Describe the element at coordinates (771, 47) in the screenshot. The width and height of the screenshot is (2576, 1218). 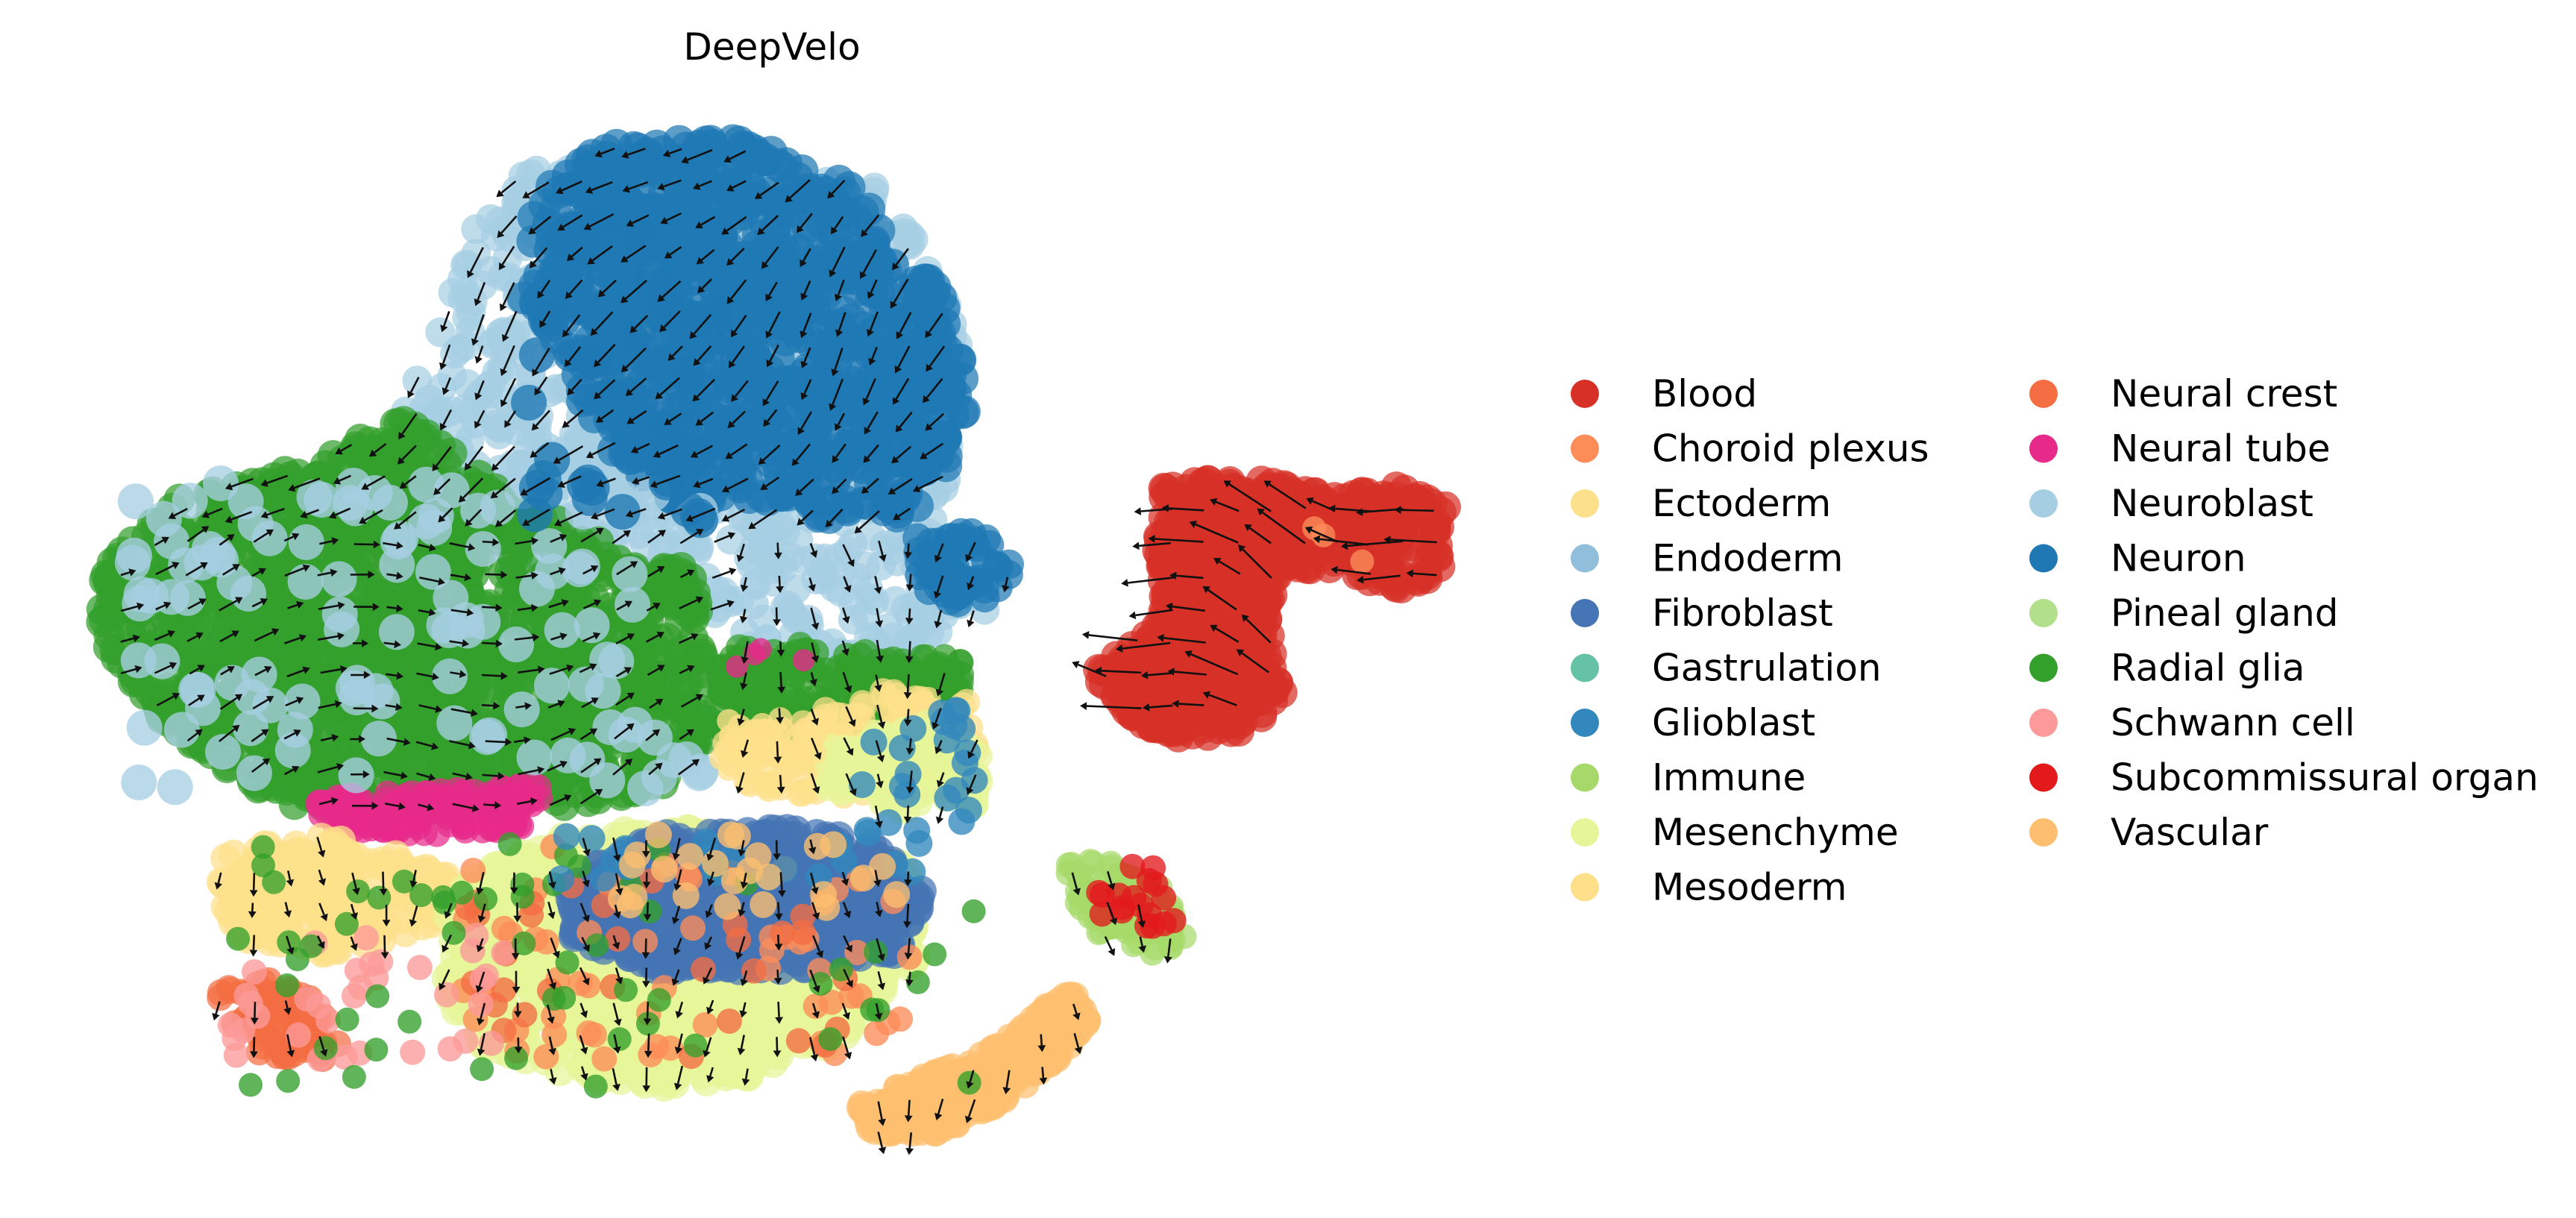
I see `plot-title: DeepVelo` at that location.